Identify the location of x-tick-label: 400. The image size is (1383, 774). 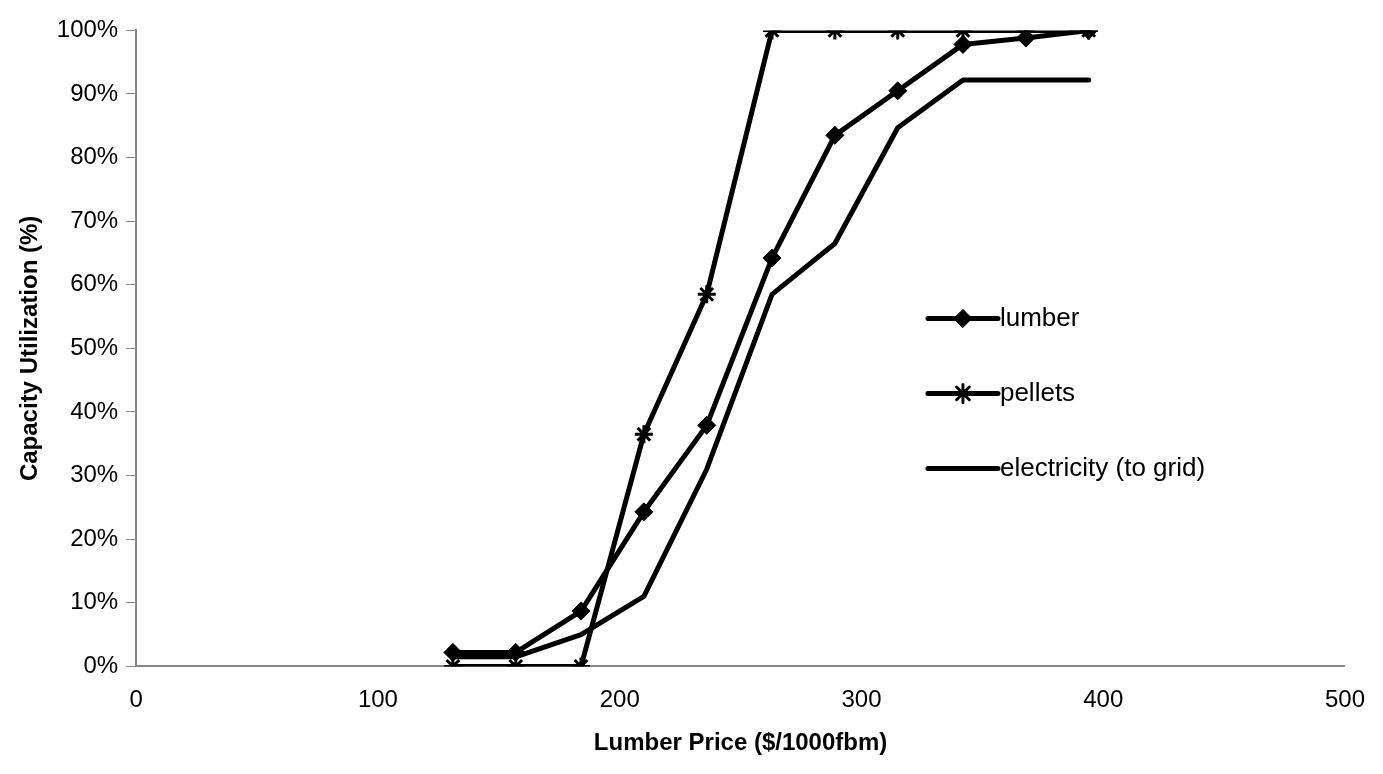
(1103, 699).